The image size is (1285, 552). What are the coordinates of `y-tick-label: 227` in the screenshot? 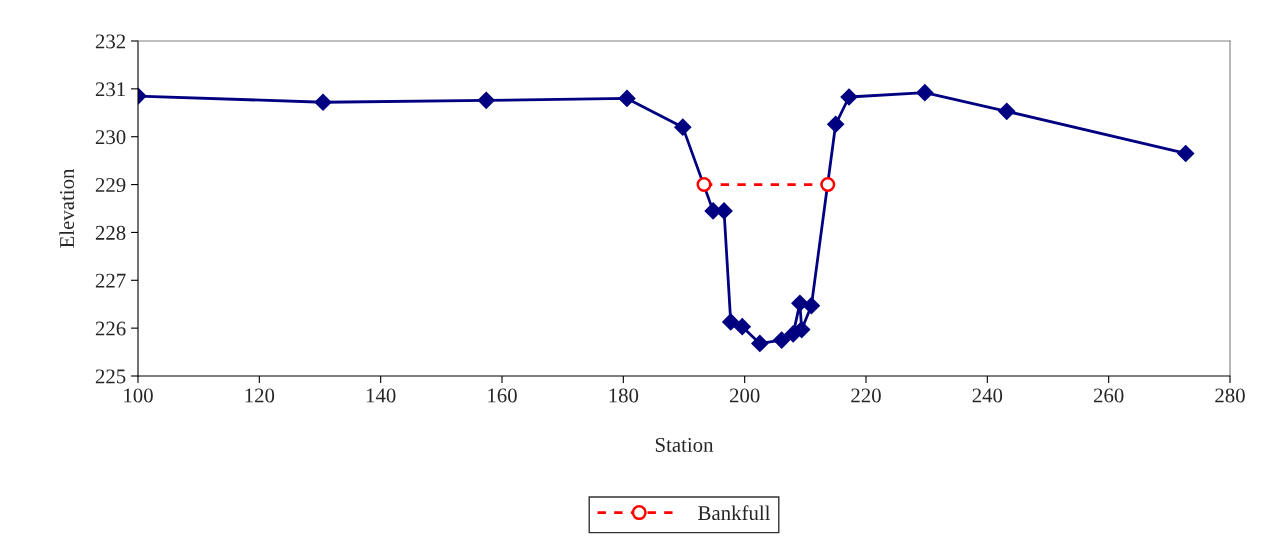 It's located at (110, 280).